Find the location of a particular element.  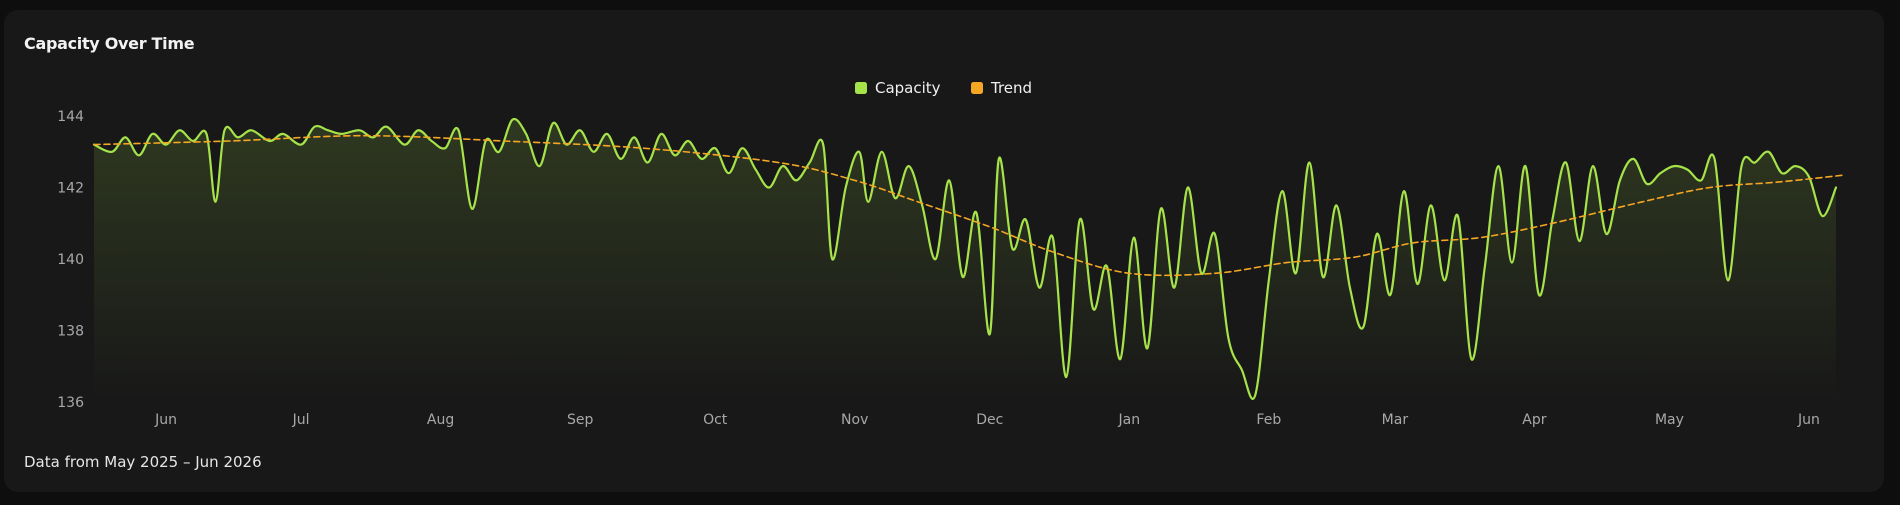

chart-title: Capacity Over Time is located at coordinates (109, 43).